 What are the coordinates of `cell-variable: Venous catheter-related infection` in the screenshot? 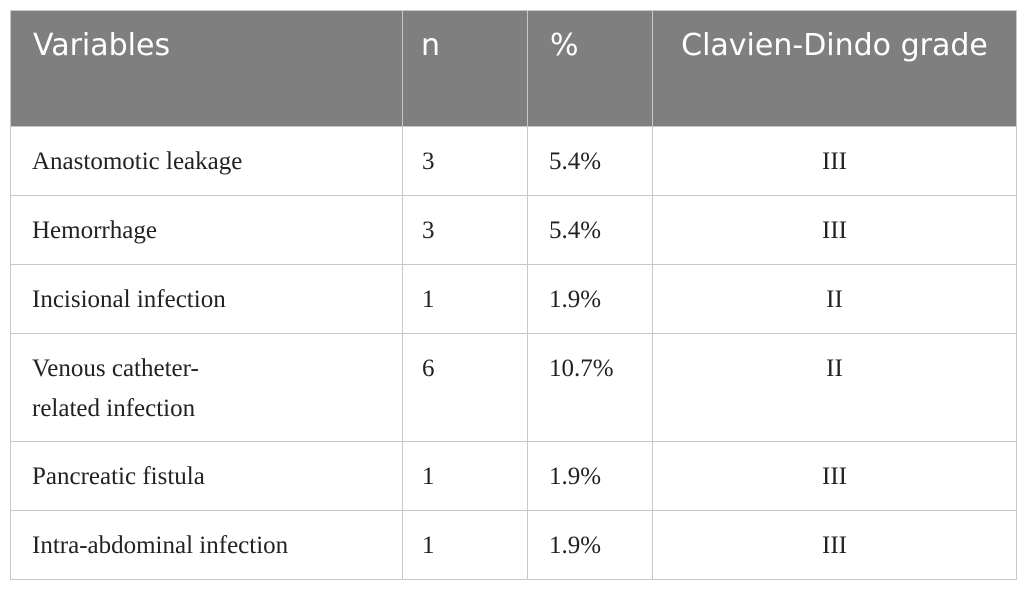 It's located at (206, 387).